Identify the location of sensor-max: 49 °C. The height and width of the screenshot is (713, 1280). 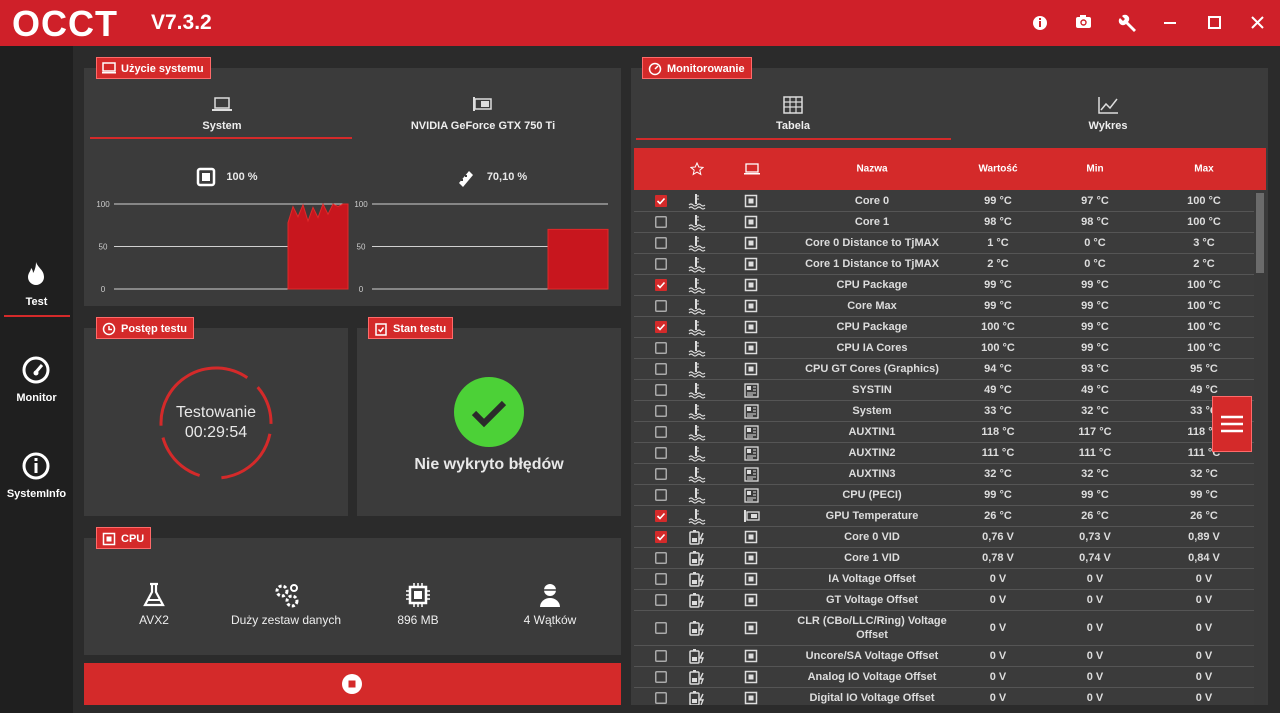
(1204, 390).